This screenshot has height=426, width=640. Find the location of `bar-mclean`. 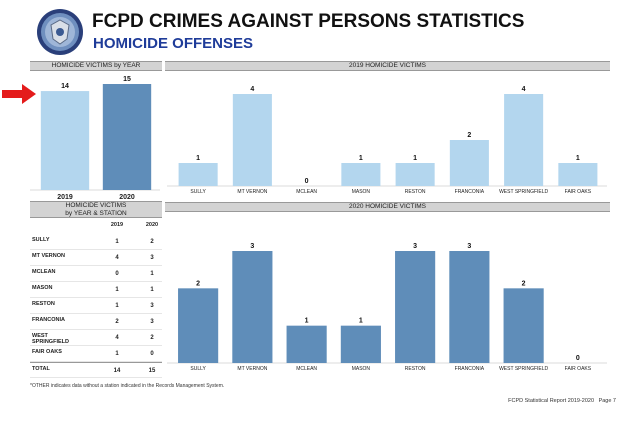

bar-mclean is located at coordinates (306, 344).